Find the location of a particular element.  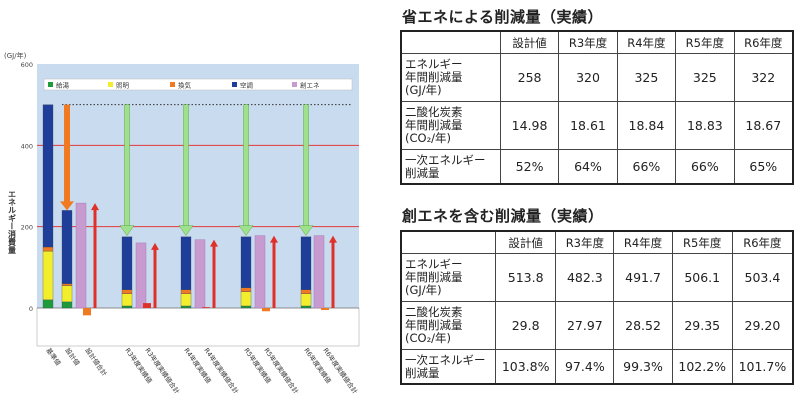

table-cell: 52% is located at coordinates (529, 167).